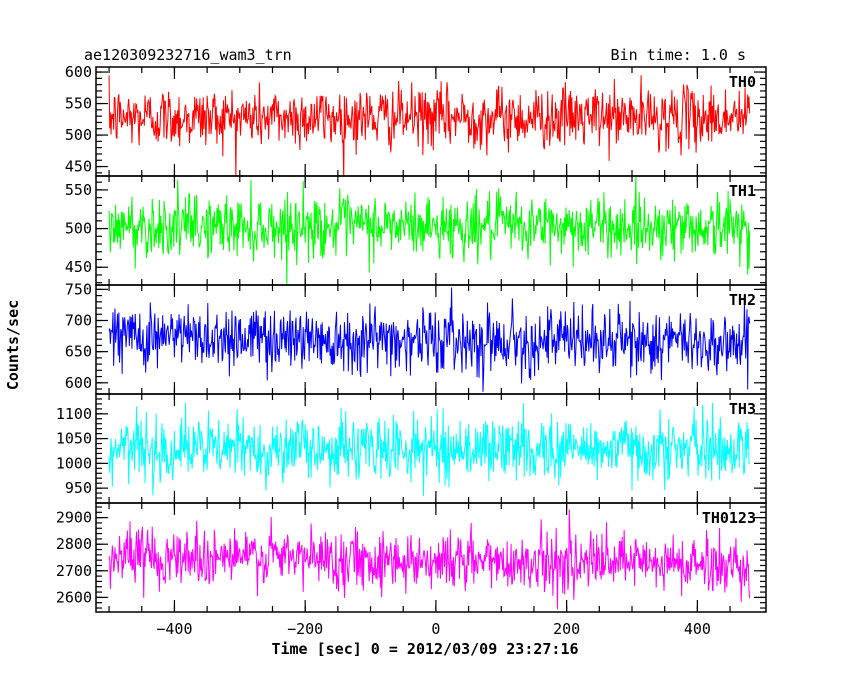 This screenshot has width=850, height=680. I want to click on panel-th1: 450 500 550 TH1, so click(416, 230).